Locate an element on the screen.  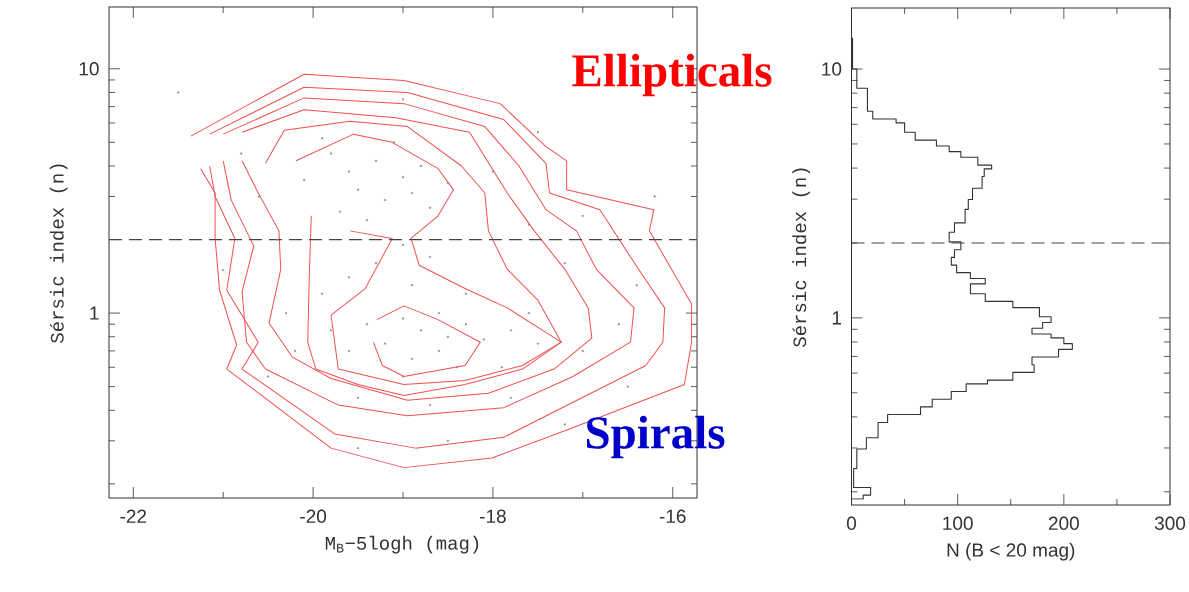
annotation: Spirals is located at coordinates (655, 437).